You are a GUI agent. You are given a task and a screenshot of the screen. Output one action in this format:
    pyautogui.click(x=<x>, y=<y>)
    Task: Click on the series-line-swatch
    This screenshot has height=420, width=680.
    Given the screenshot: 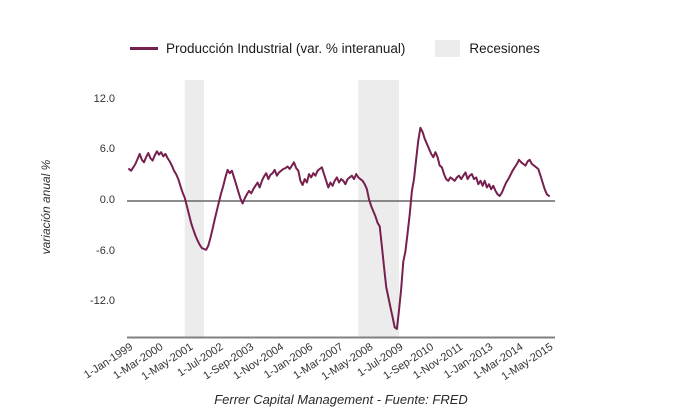 What is the action you would take?
    pyautogui.click(x=144, y=48)
    